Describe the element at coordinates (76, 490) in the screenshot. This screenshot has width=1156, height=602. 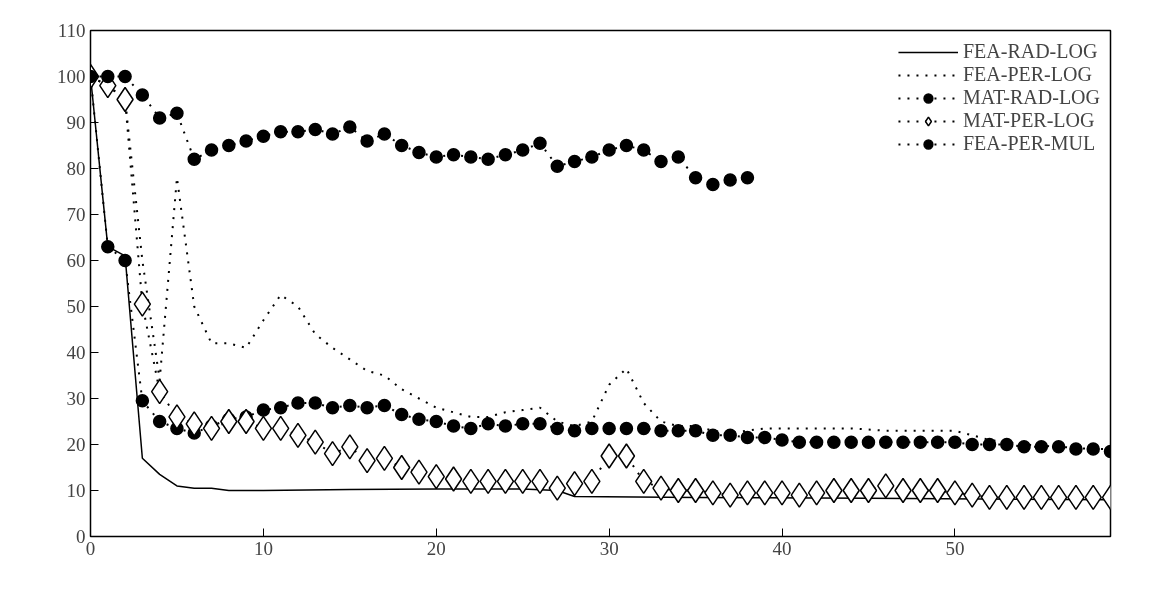
I see `y-tick-label: 10` at that location.